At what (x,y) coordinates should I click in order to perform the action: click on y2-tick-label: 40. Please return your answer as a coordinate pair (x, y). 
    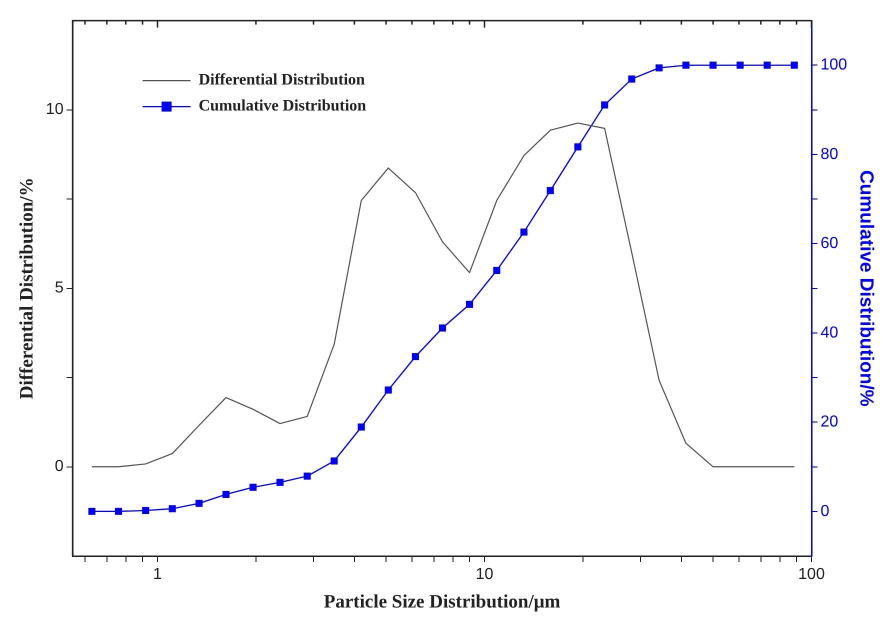
    Looking at the image, I should click on (829, 333).